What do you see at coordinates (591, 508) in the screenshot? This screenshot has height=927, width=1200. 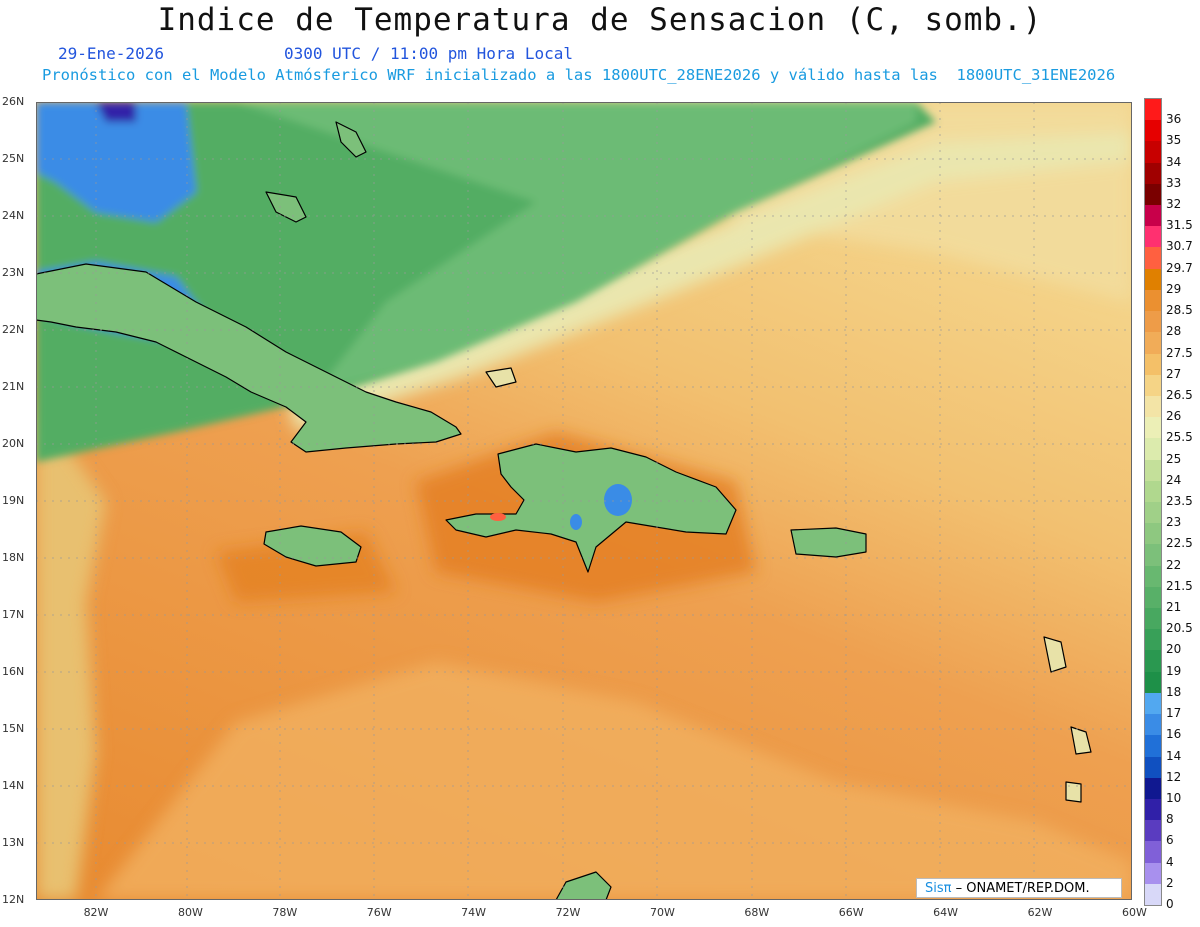 I see `hispaniola-land` at bounding box center [591, 508].